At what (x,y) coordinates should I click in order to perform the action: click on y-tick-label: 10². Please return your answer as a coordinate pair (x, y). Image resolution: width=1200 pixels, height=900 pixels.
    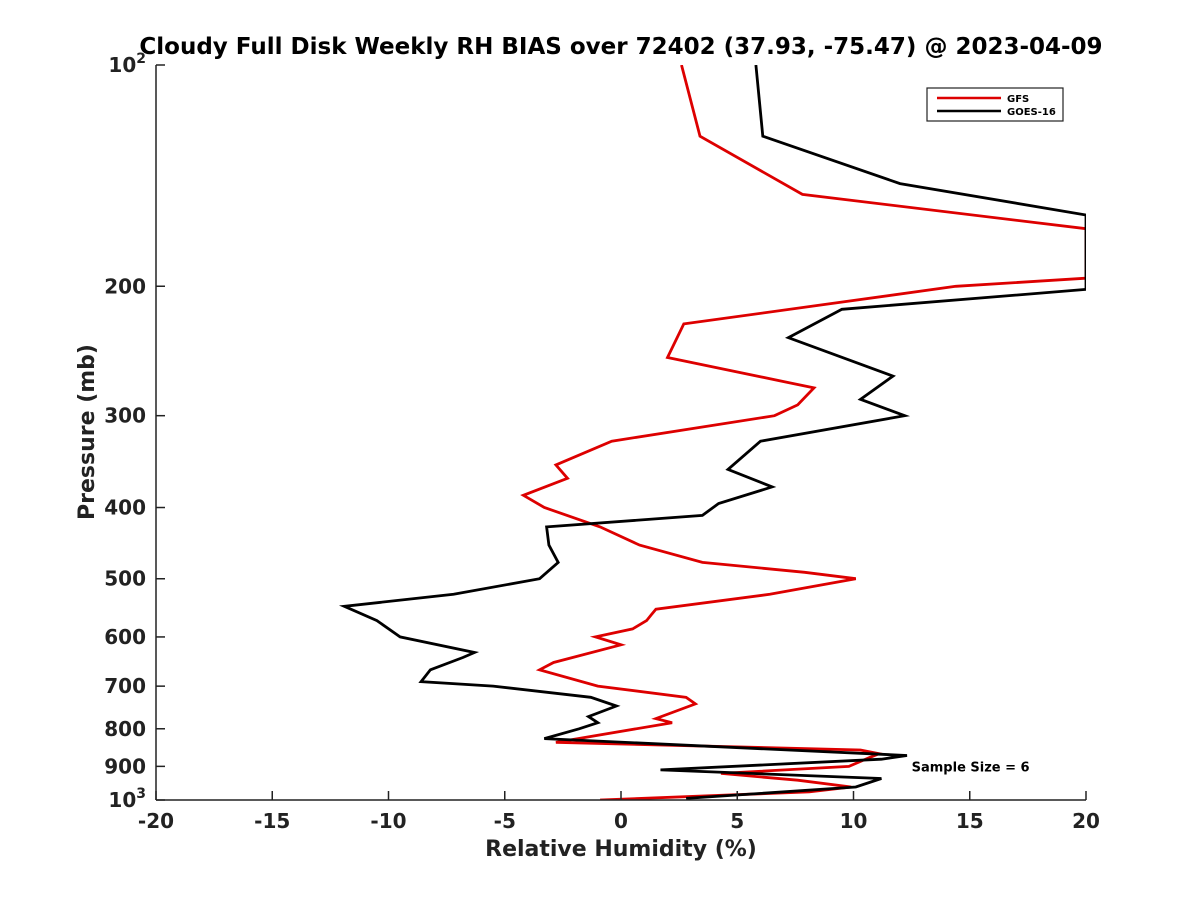
    Looking at the image, I should click on (127, 64).